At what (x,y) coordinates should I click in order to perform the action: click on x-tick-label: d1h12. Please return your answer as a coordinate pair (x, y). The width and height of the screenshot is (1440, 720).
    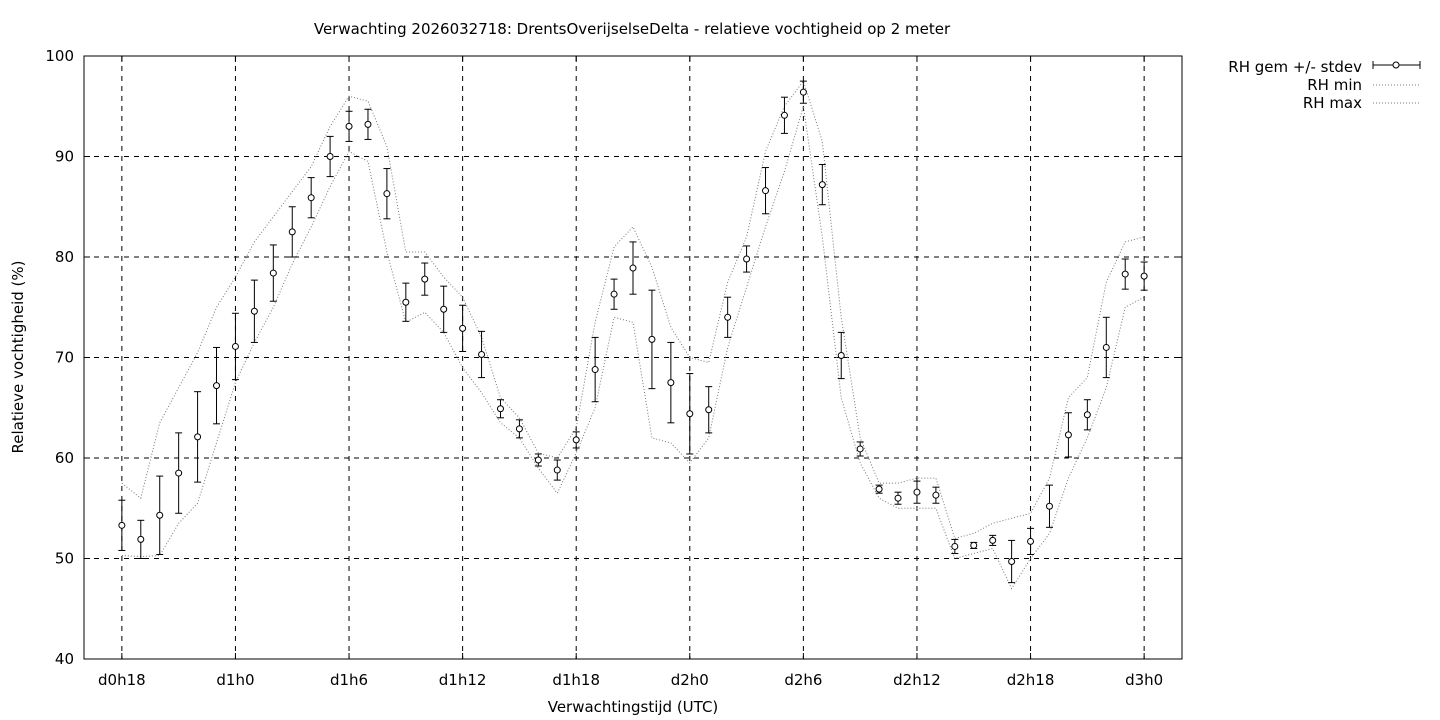
    Looking at the image, I should click on (463, 680).